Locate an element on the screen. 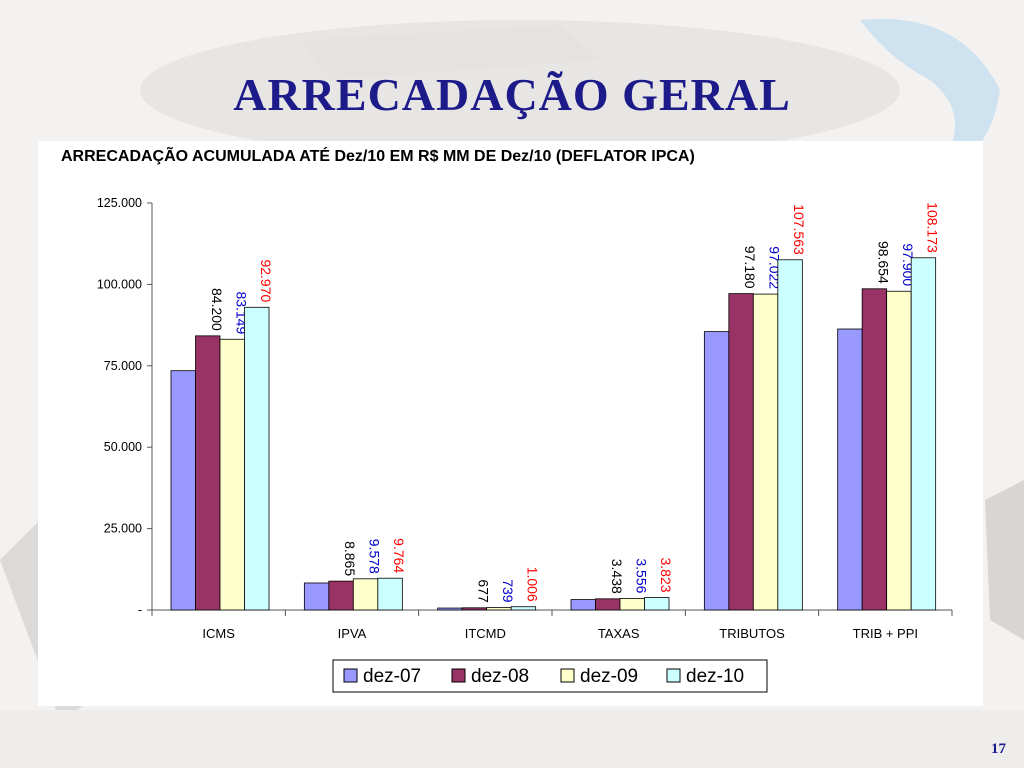  category-label: TRIB + PPI is located at coordinates (885, 633).